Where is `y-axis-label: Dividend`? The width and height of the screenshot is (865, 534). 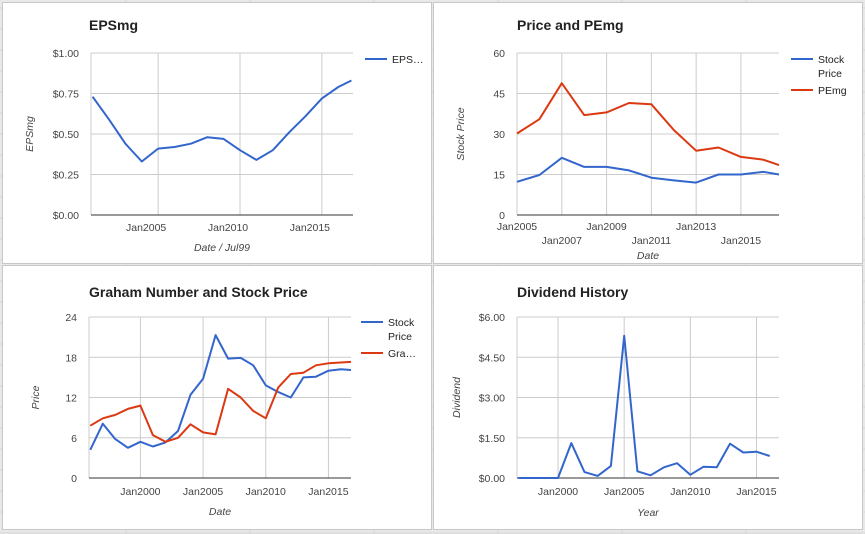 y-axis-label: Dividend is located at coordinates (457, 397).